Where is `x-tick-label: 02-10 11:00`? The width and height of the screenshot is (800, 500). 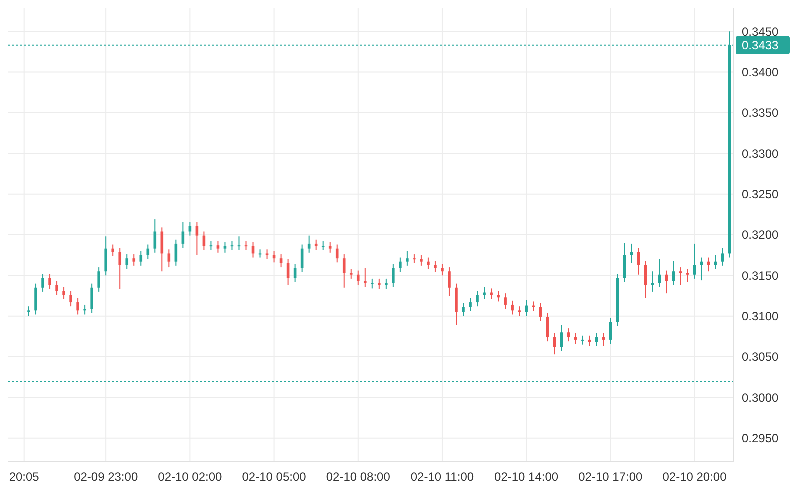
x-tick-label: 02-10 11:00 is located at coordinates (442, 477).